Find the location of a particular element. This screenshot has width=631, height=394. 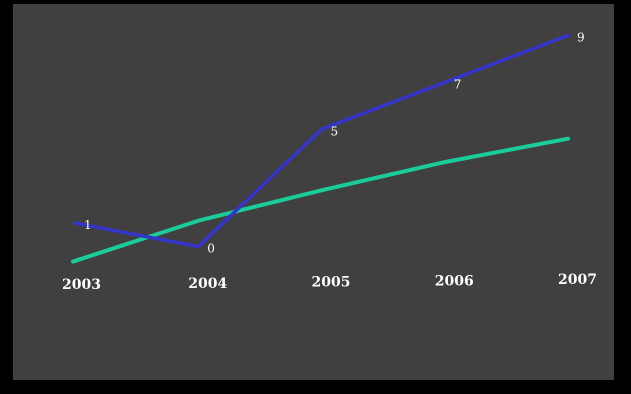

data-label: 0 is located at coordinates (211, 249).